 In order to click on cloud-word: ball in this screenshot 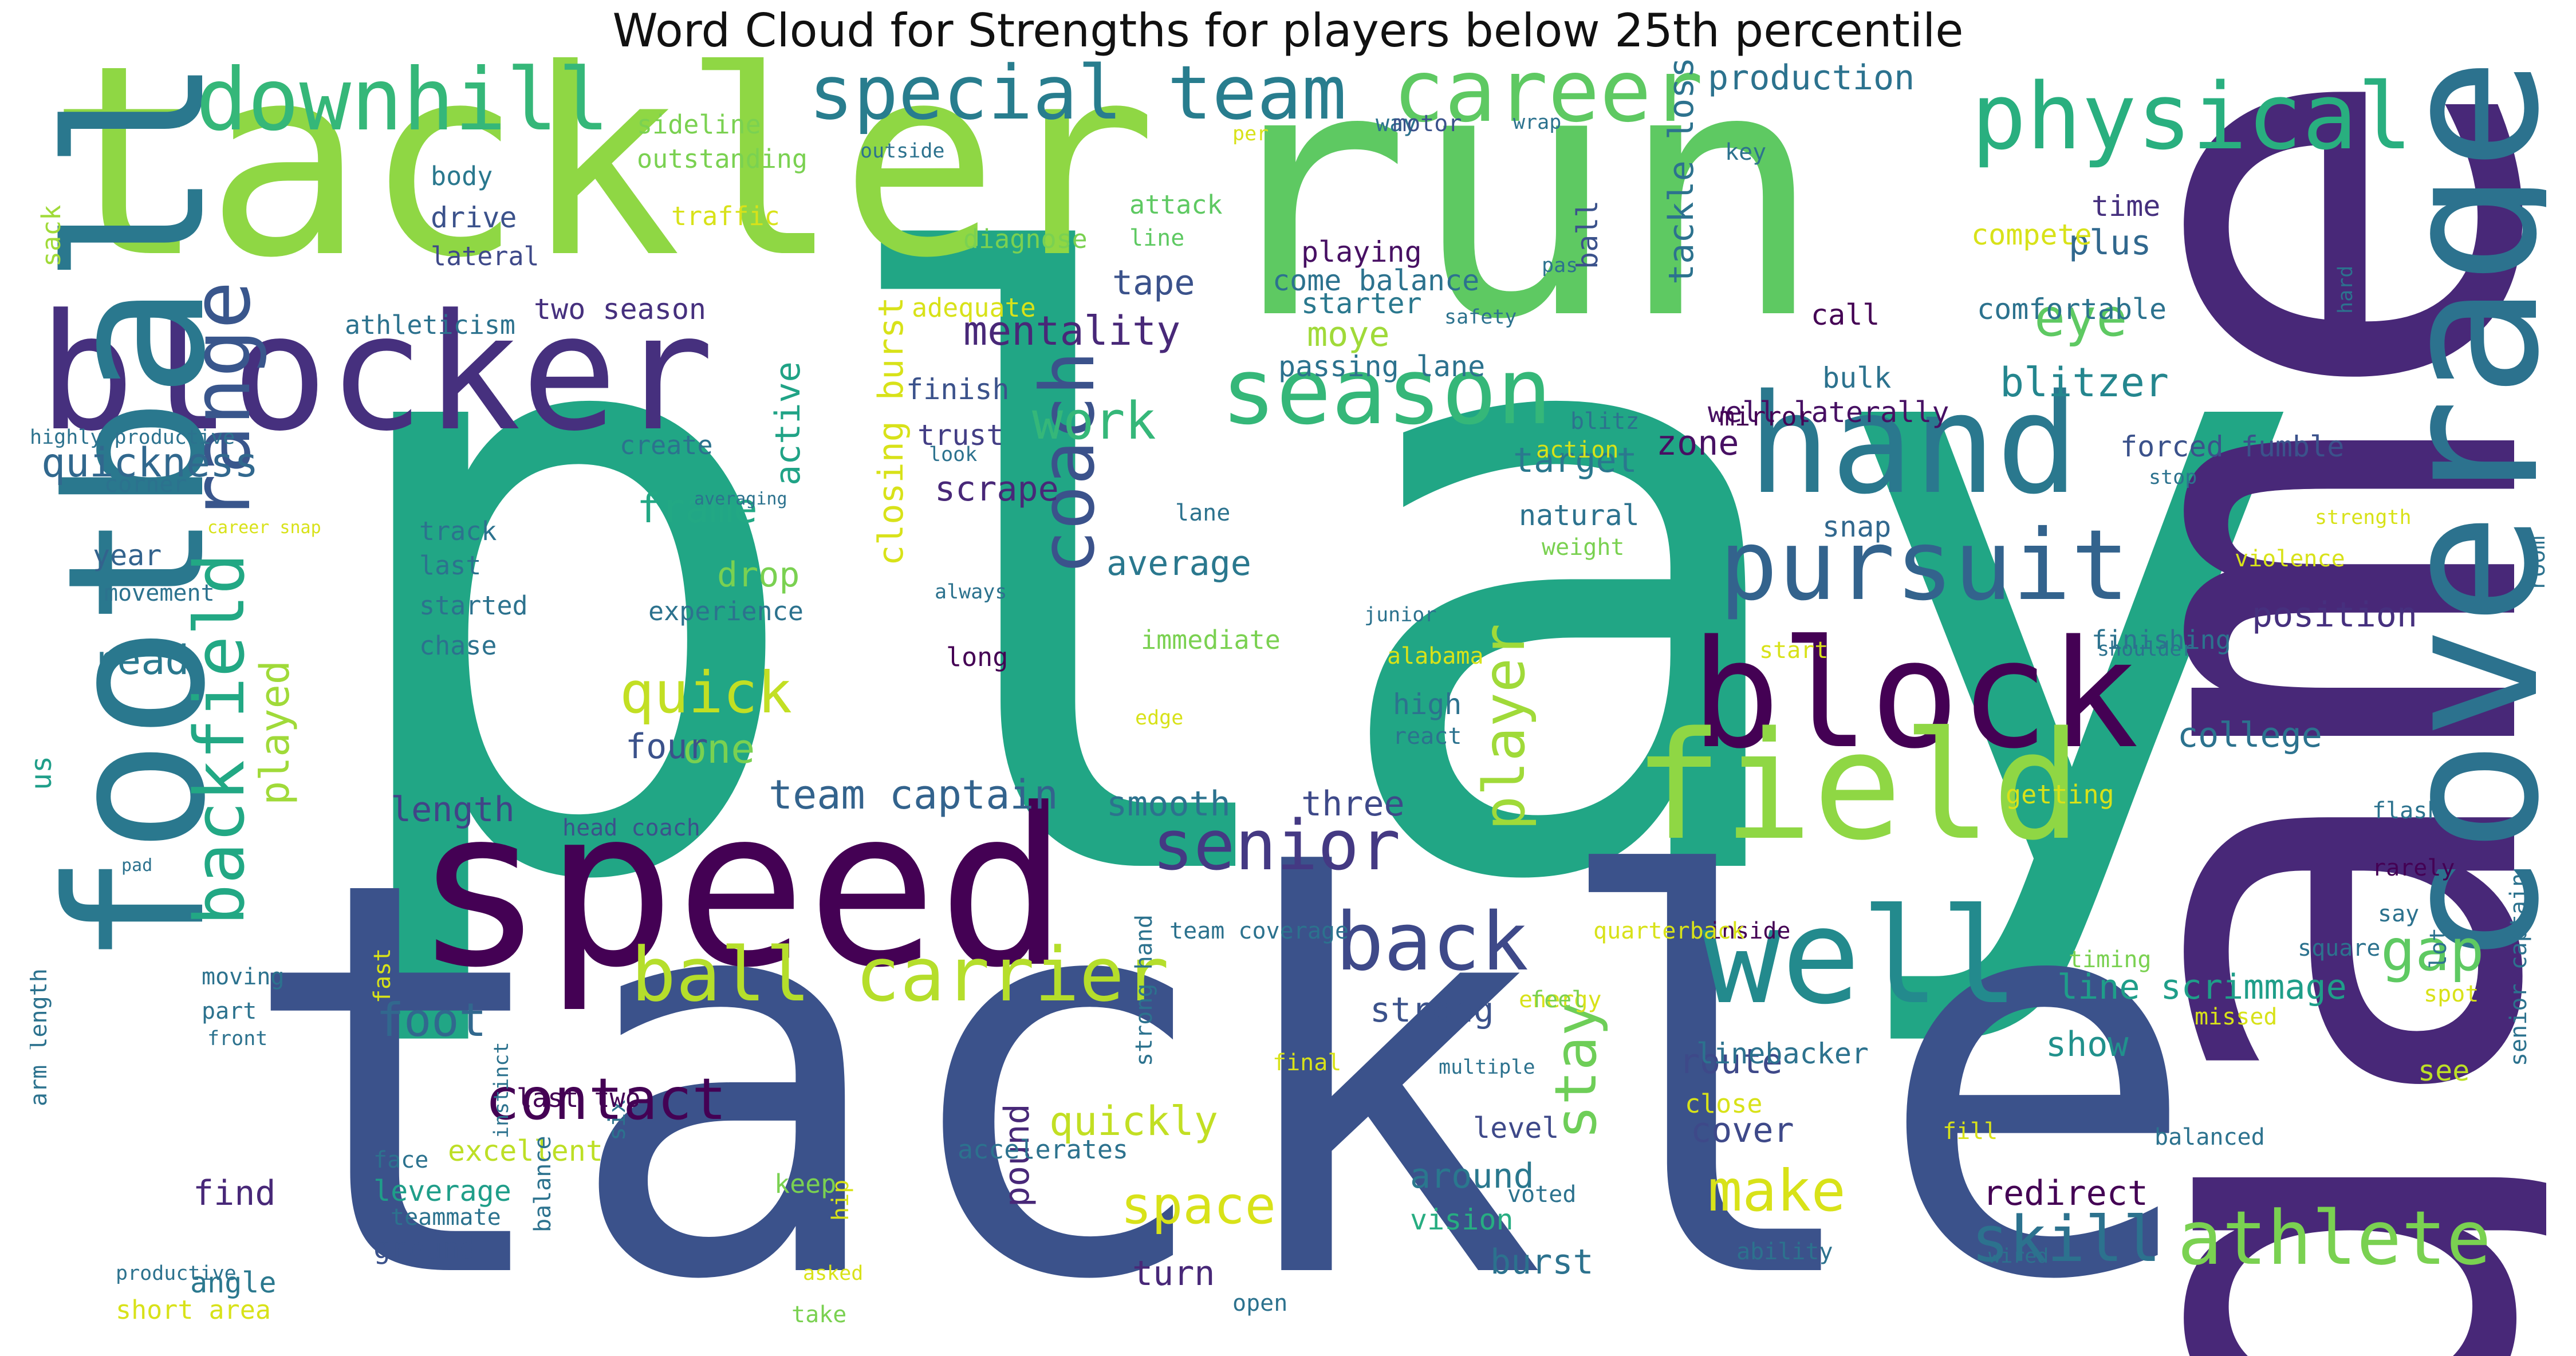, I will do `click(1588, 234)`.